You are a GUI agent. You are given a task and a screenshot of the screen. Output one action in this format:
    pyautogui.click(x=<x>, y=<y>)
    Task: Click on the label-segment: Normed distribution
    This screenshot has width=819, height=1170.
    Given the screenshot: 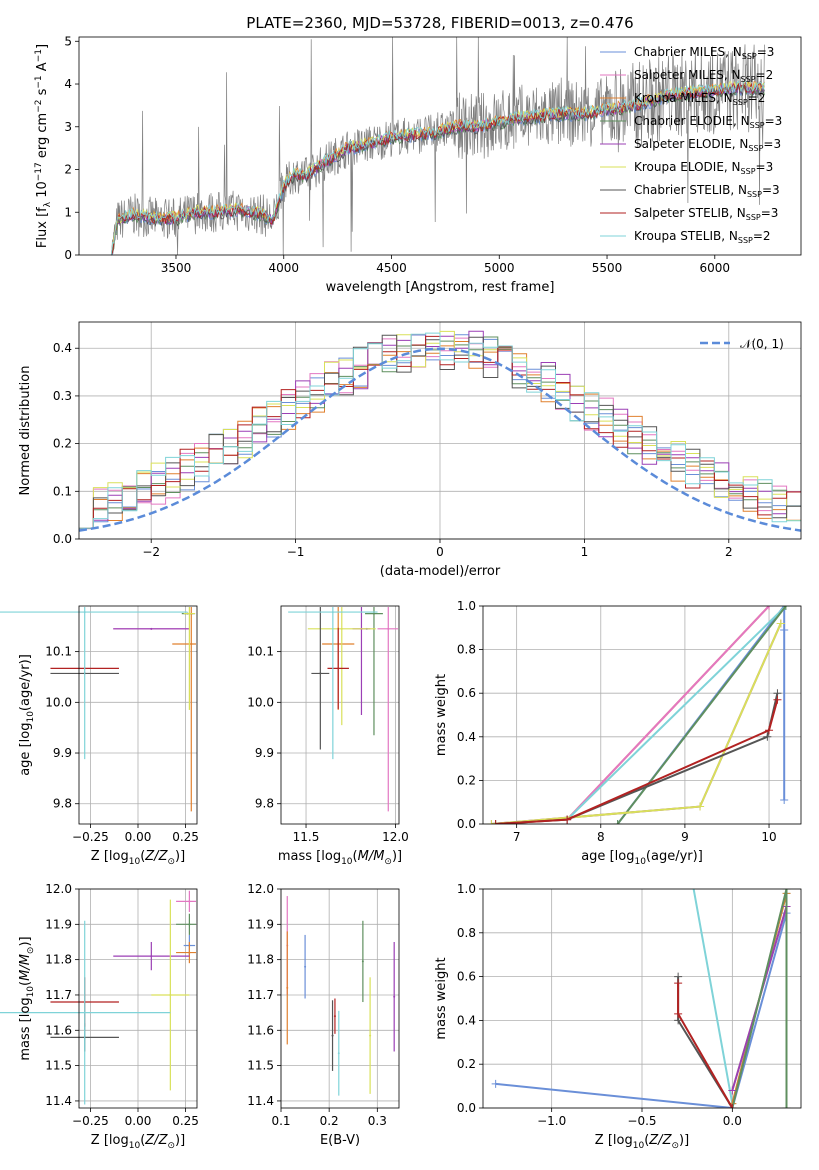 What is the action you would take?
    pyautogui.click(x=25, y=431)
    